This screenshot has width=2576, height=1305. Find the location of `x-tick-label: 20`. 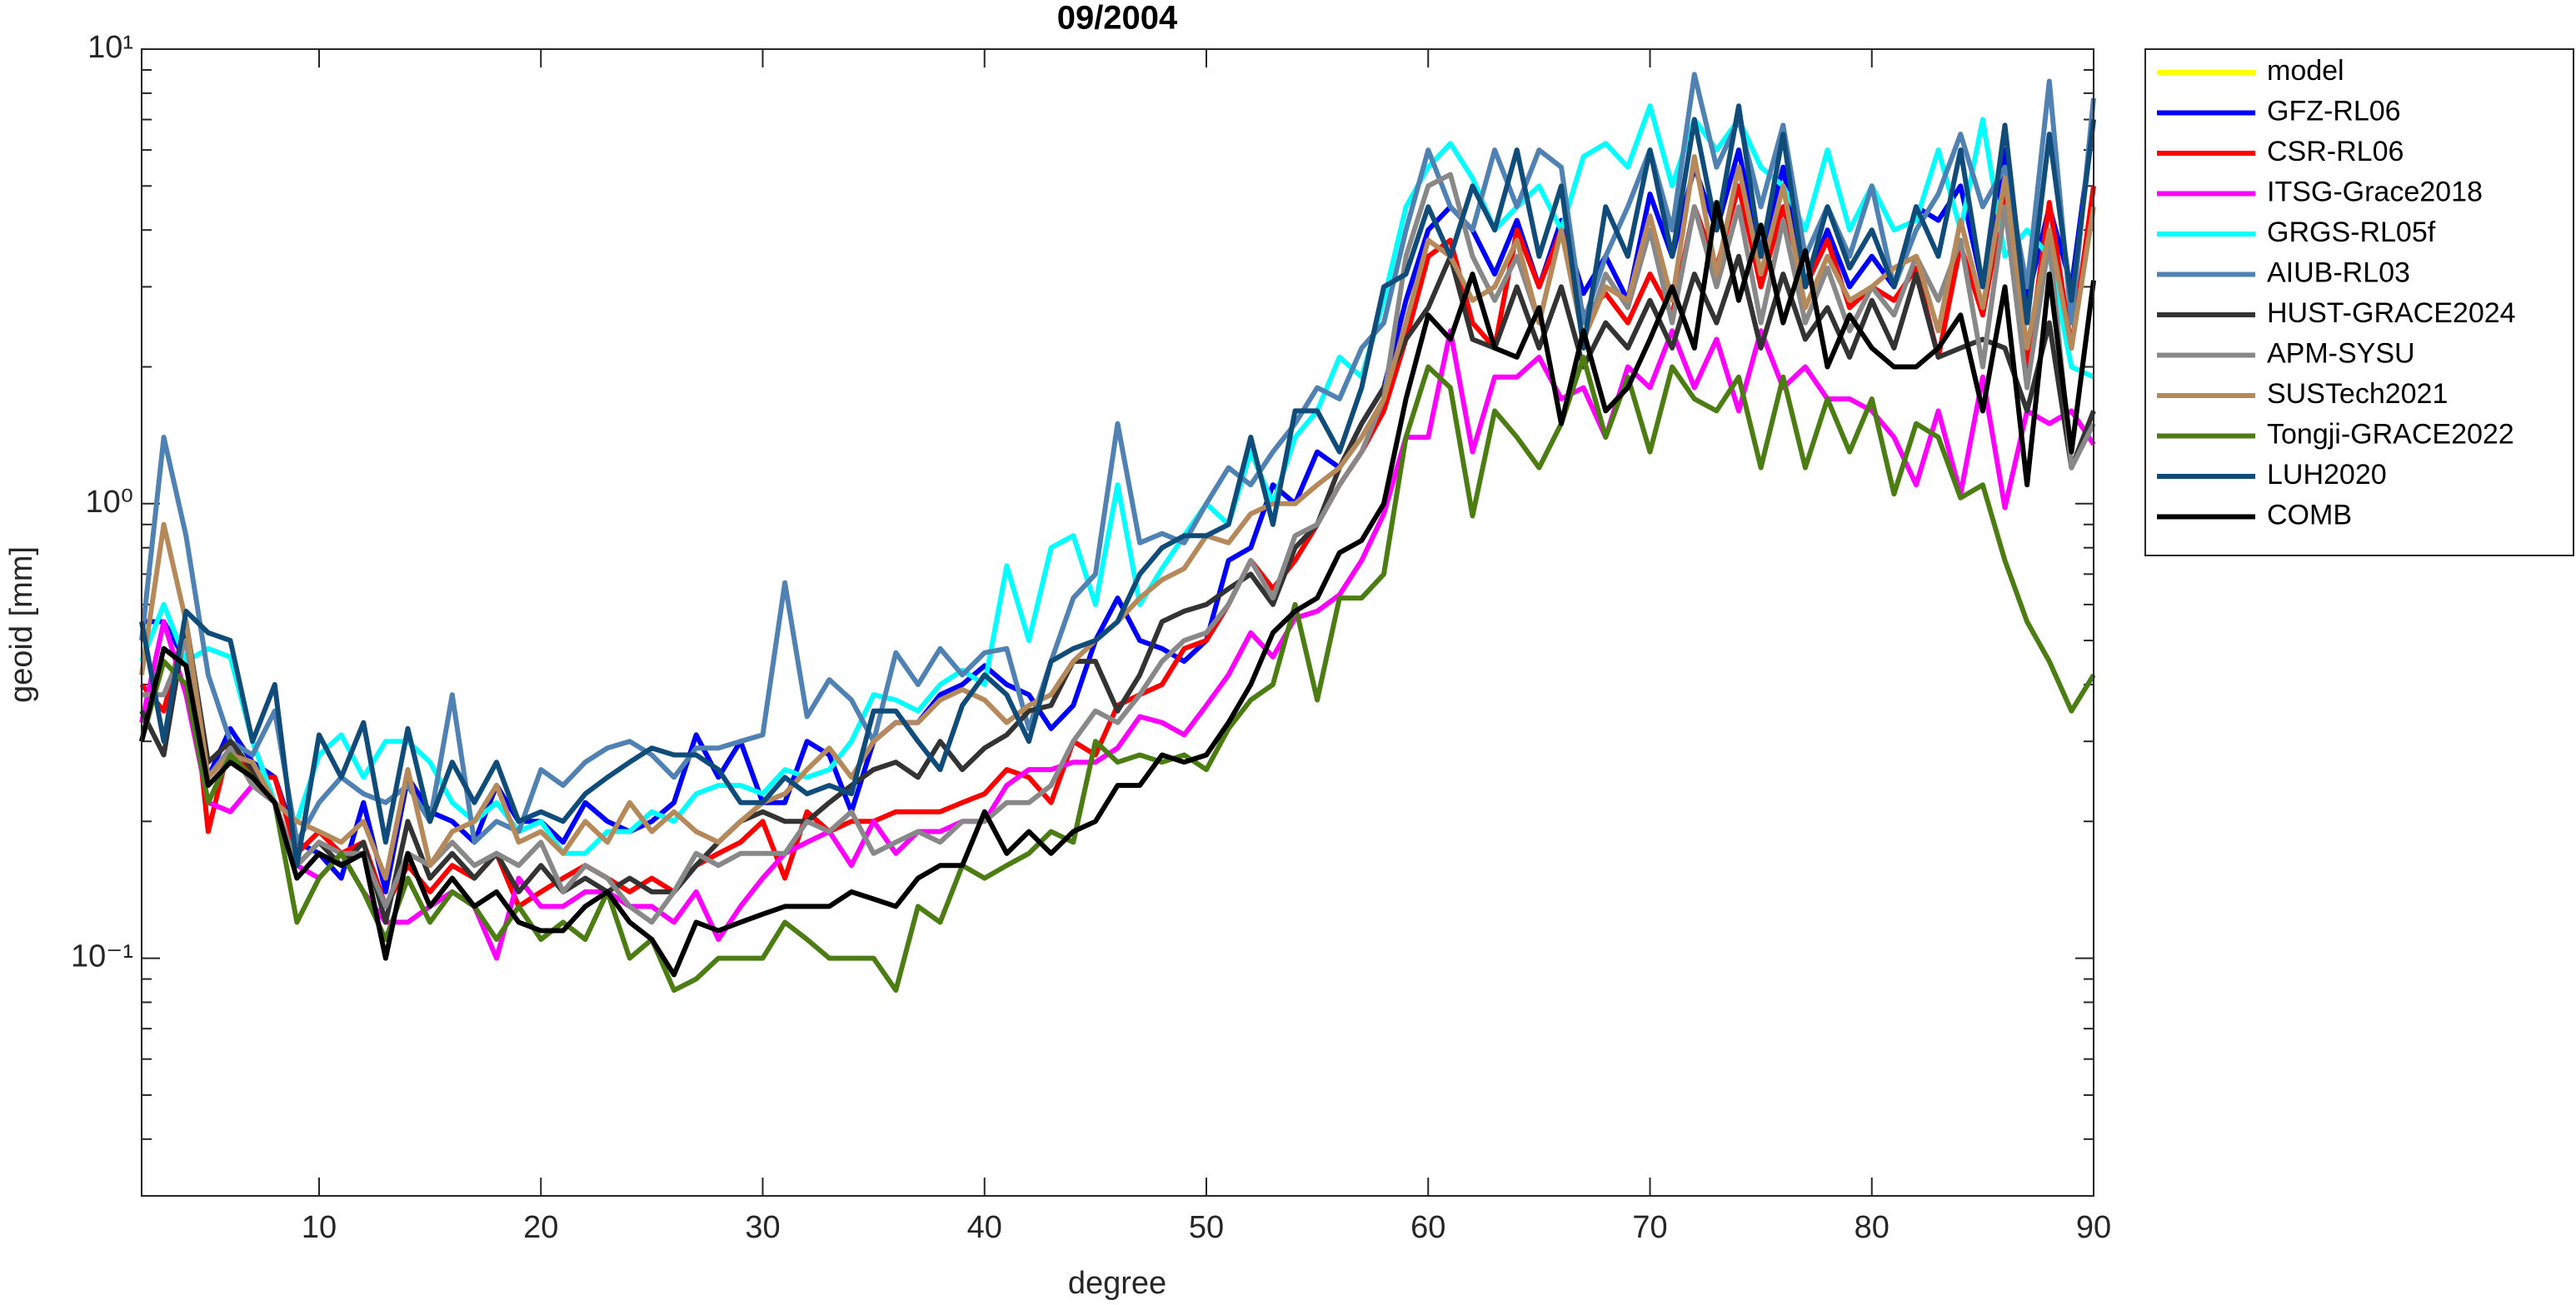

x-tick-label: 20 is located at coordinates (540, 1227).